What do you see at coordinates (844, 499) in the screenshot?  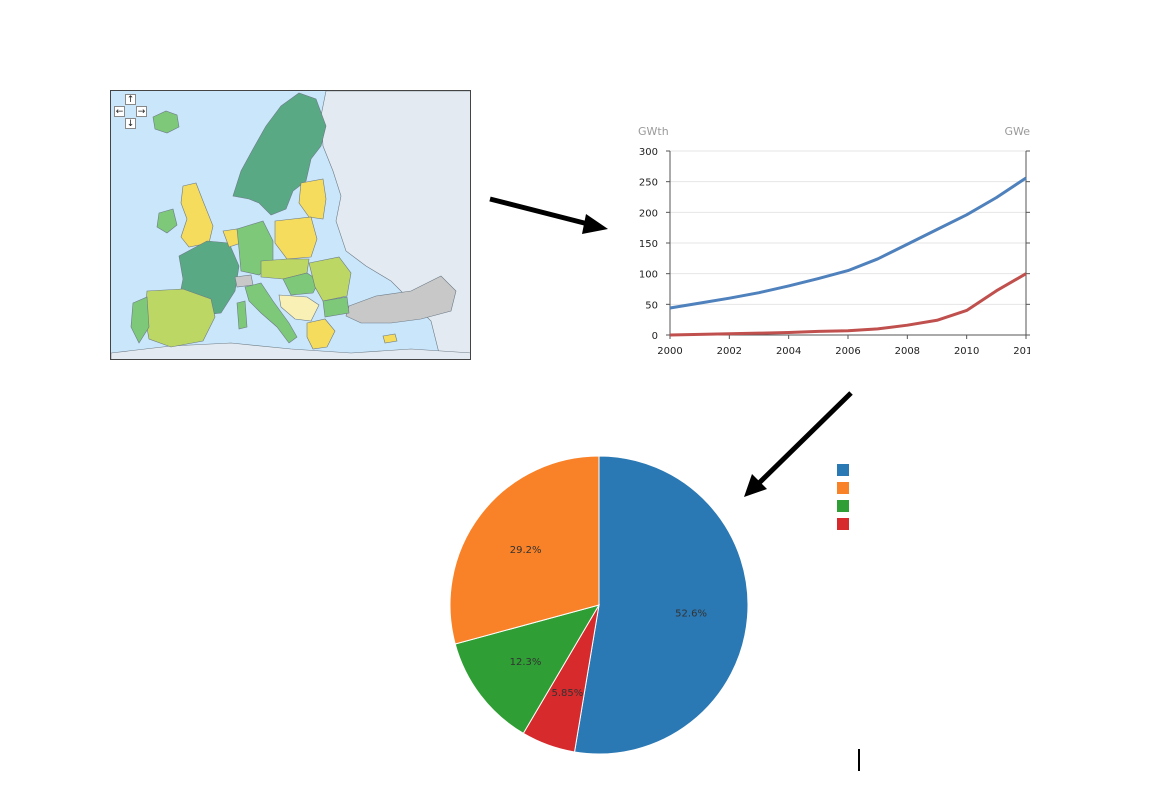 I see `pie-legend` at bounding box center [844, 499].